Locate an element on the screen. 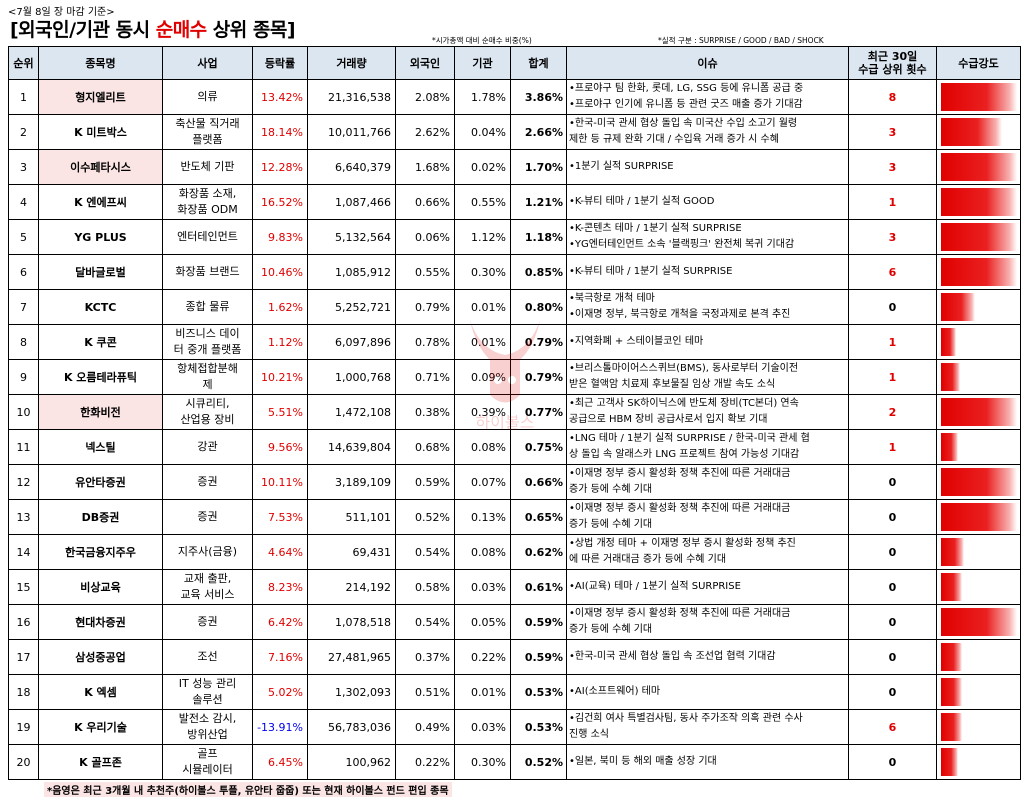 This screenshot has width=1024, height=799. rank-cell: 15 is located at coordinates (23, 587).